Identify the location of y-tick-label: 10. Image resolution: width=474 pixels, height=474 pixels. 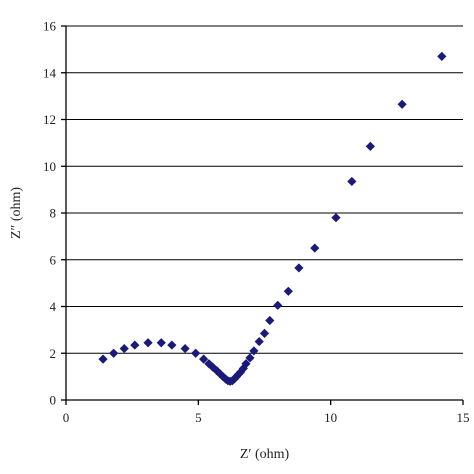
(49, 166).